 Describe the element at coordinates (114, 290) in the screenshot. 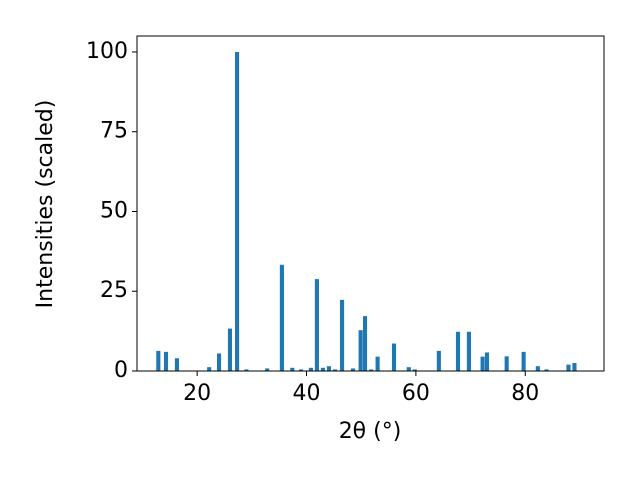

I see `y-tick-label: 25` at that location.